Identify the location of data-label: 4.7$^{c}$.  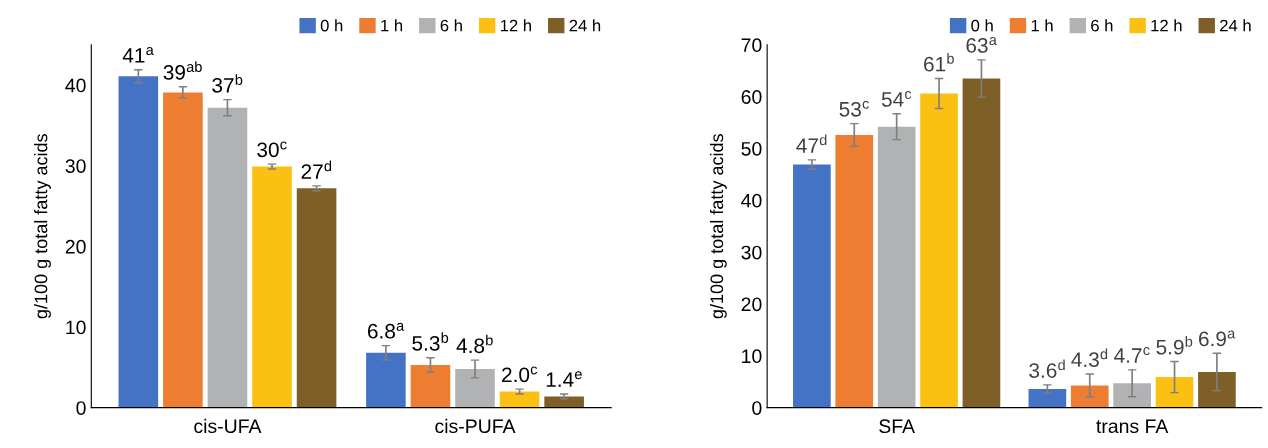
(1132, 355).